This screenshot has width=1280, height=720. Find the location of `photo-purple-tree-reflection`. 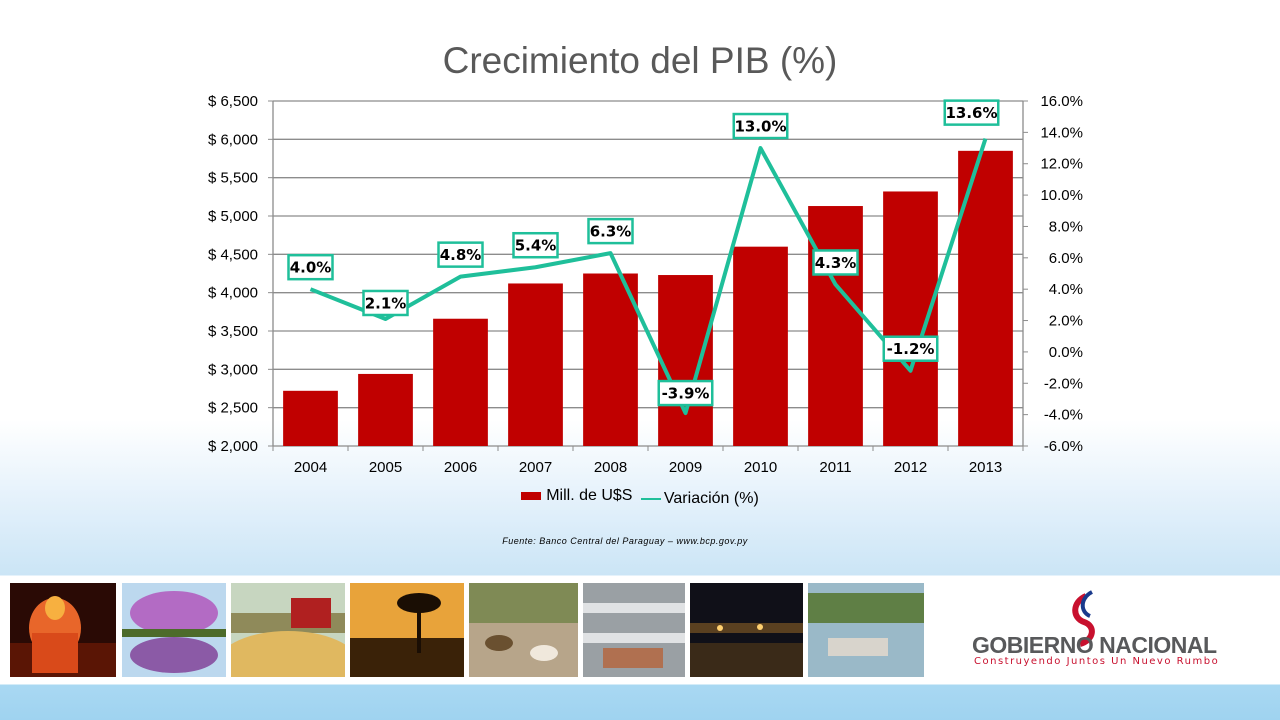

photo-purple-tree-reflection is located at coordinates (174, 630).